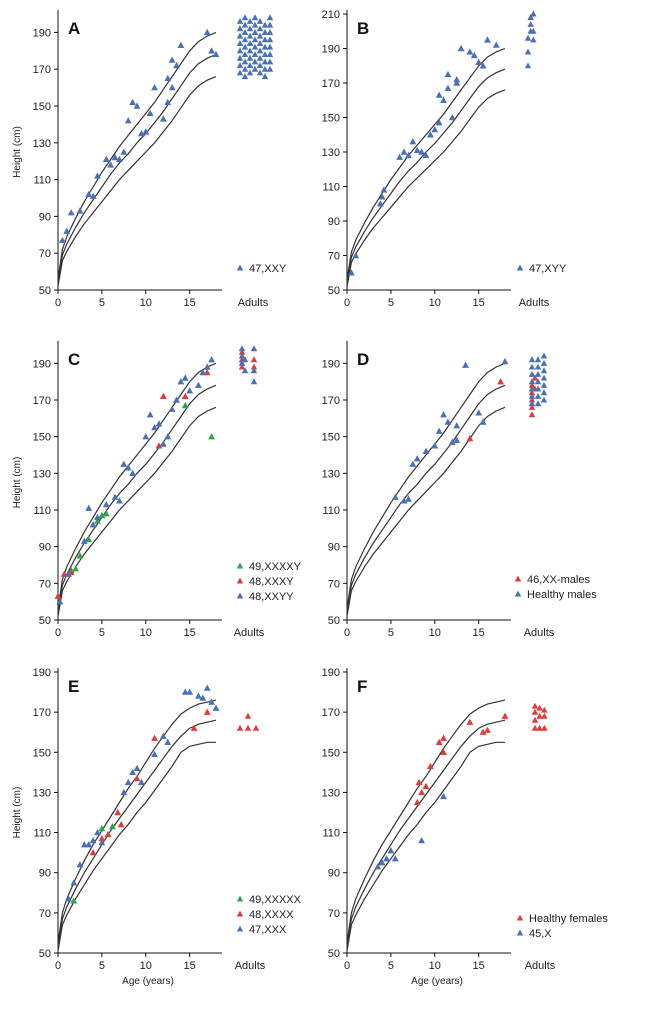 The width and height of the screenshot is (649, 1014). I want to click on legend-label: Healthy males, so click(562, 595).